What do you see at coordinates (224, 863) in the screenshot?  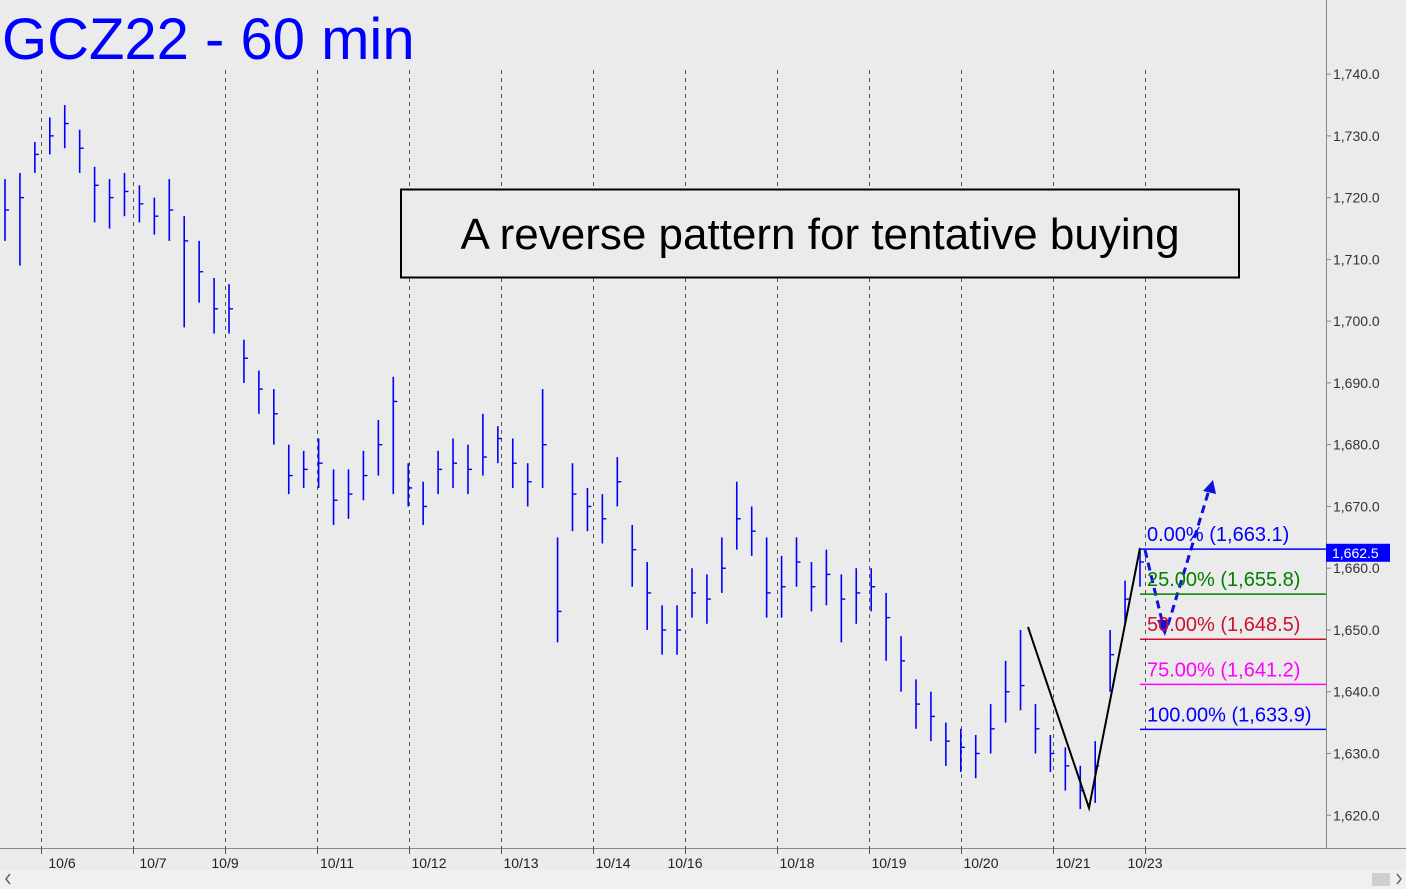 I see `x-tick-label: 10/9` at bounding box center [224, 863].